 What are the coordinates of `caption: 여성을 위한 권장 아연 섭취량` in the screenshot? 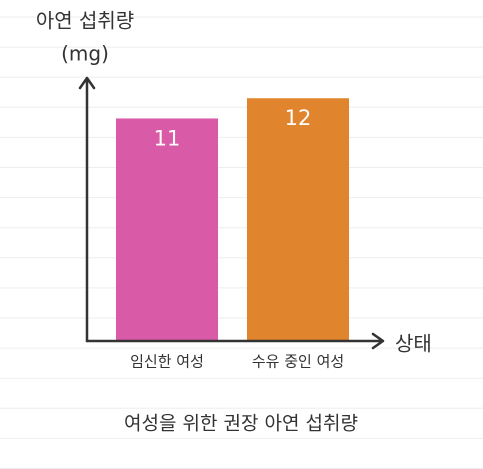 It's located at (241, 424).